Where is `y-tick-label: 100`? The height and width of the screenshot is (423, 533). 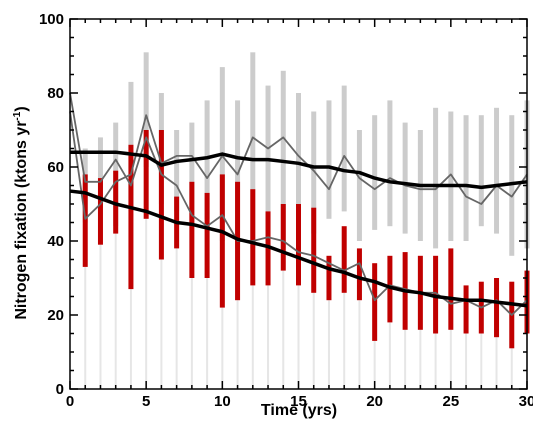
y-tick-label: 100 is located at coordinates (51, 19).